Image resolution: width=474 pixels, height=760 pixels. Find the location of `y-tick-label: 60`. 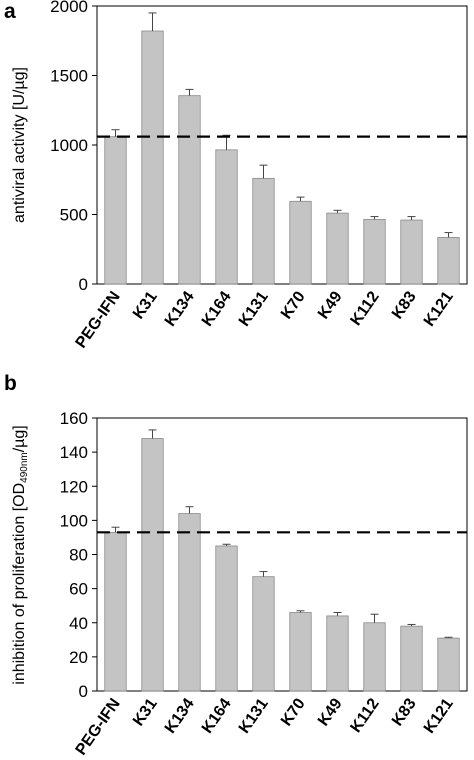

y-tick-label: 60 is located at coordinates (78, 589).